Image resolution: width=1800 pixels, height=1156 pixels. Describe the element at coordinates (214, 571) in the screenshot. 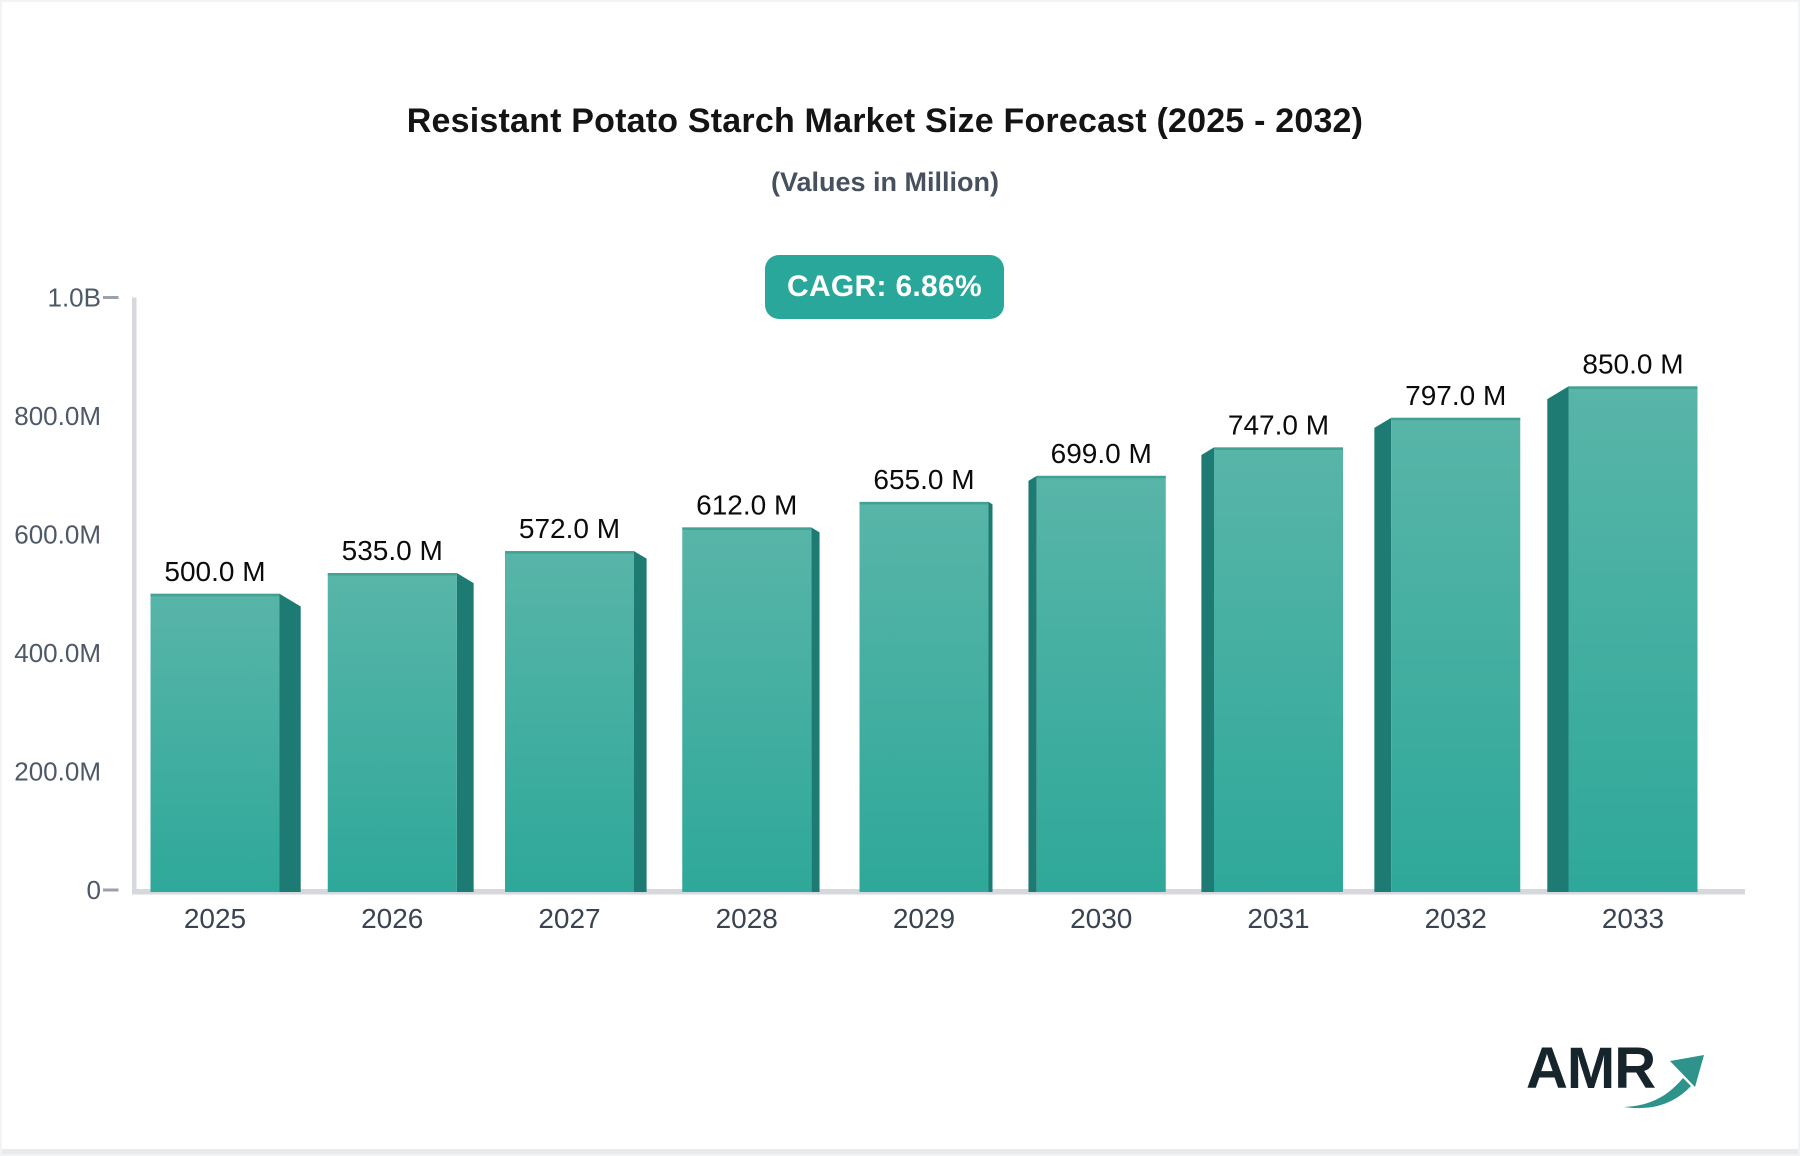

I see `bar-value-label: 500.0 M` at that location.